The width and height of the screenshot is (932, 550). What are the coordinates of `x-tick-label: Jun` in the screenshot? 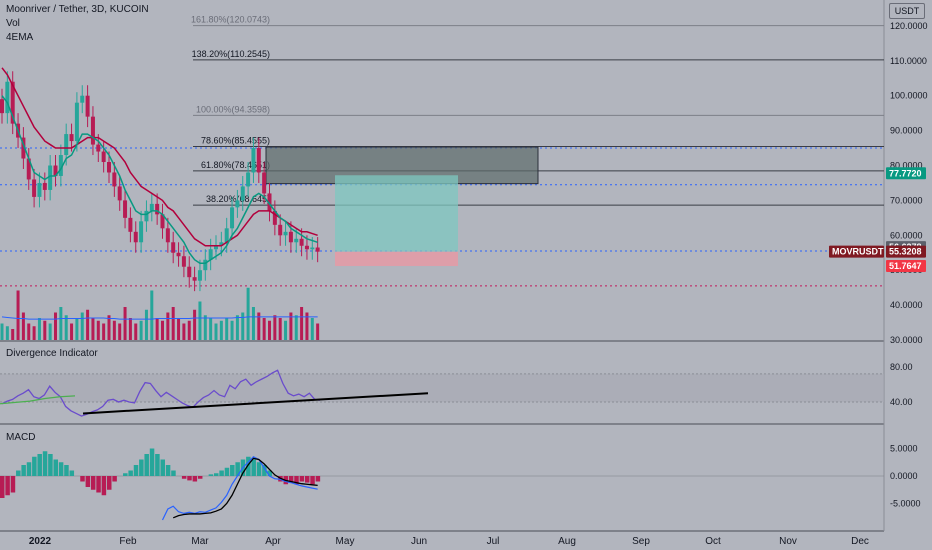 It's located at (419, 541).